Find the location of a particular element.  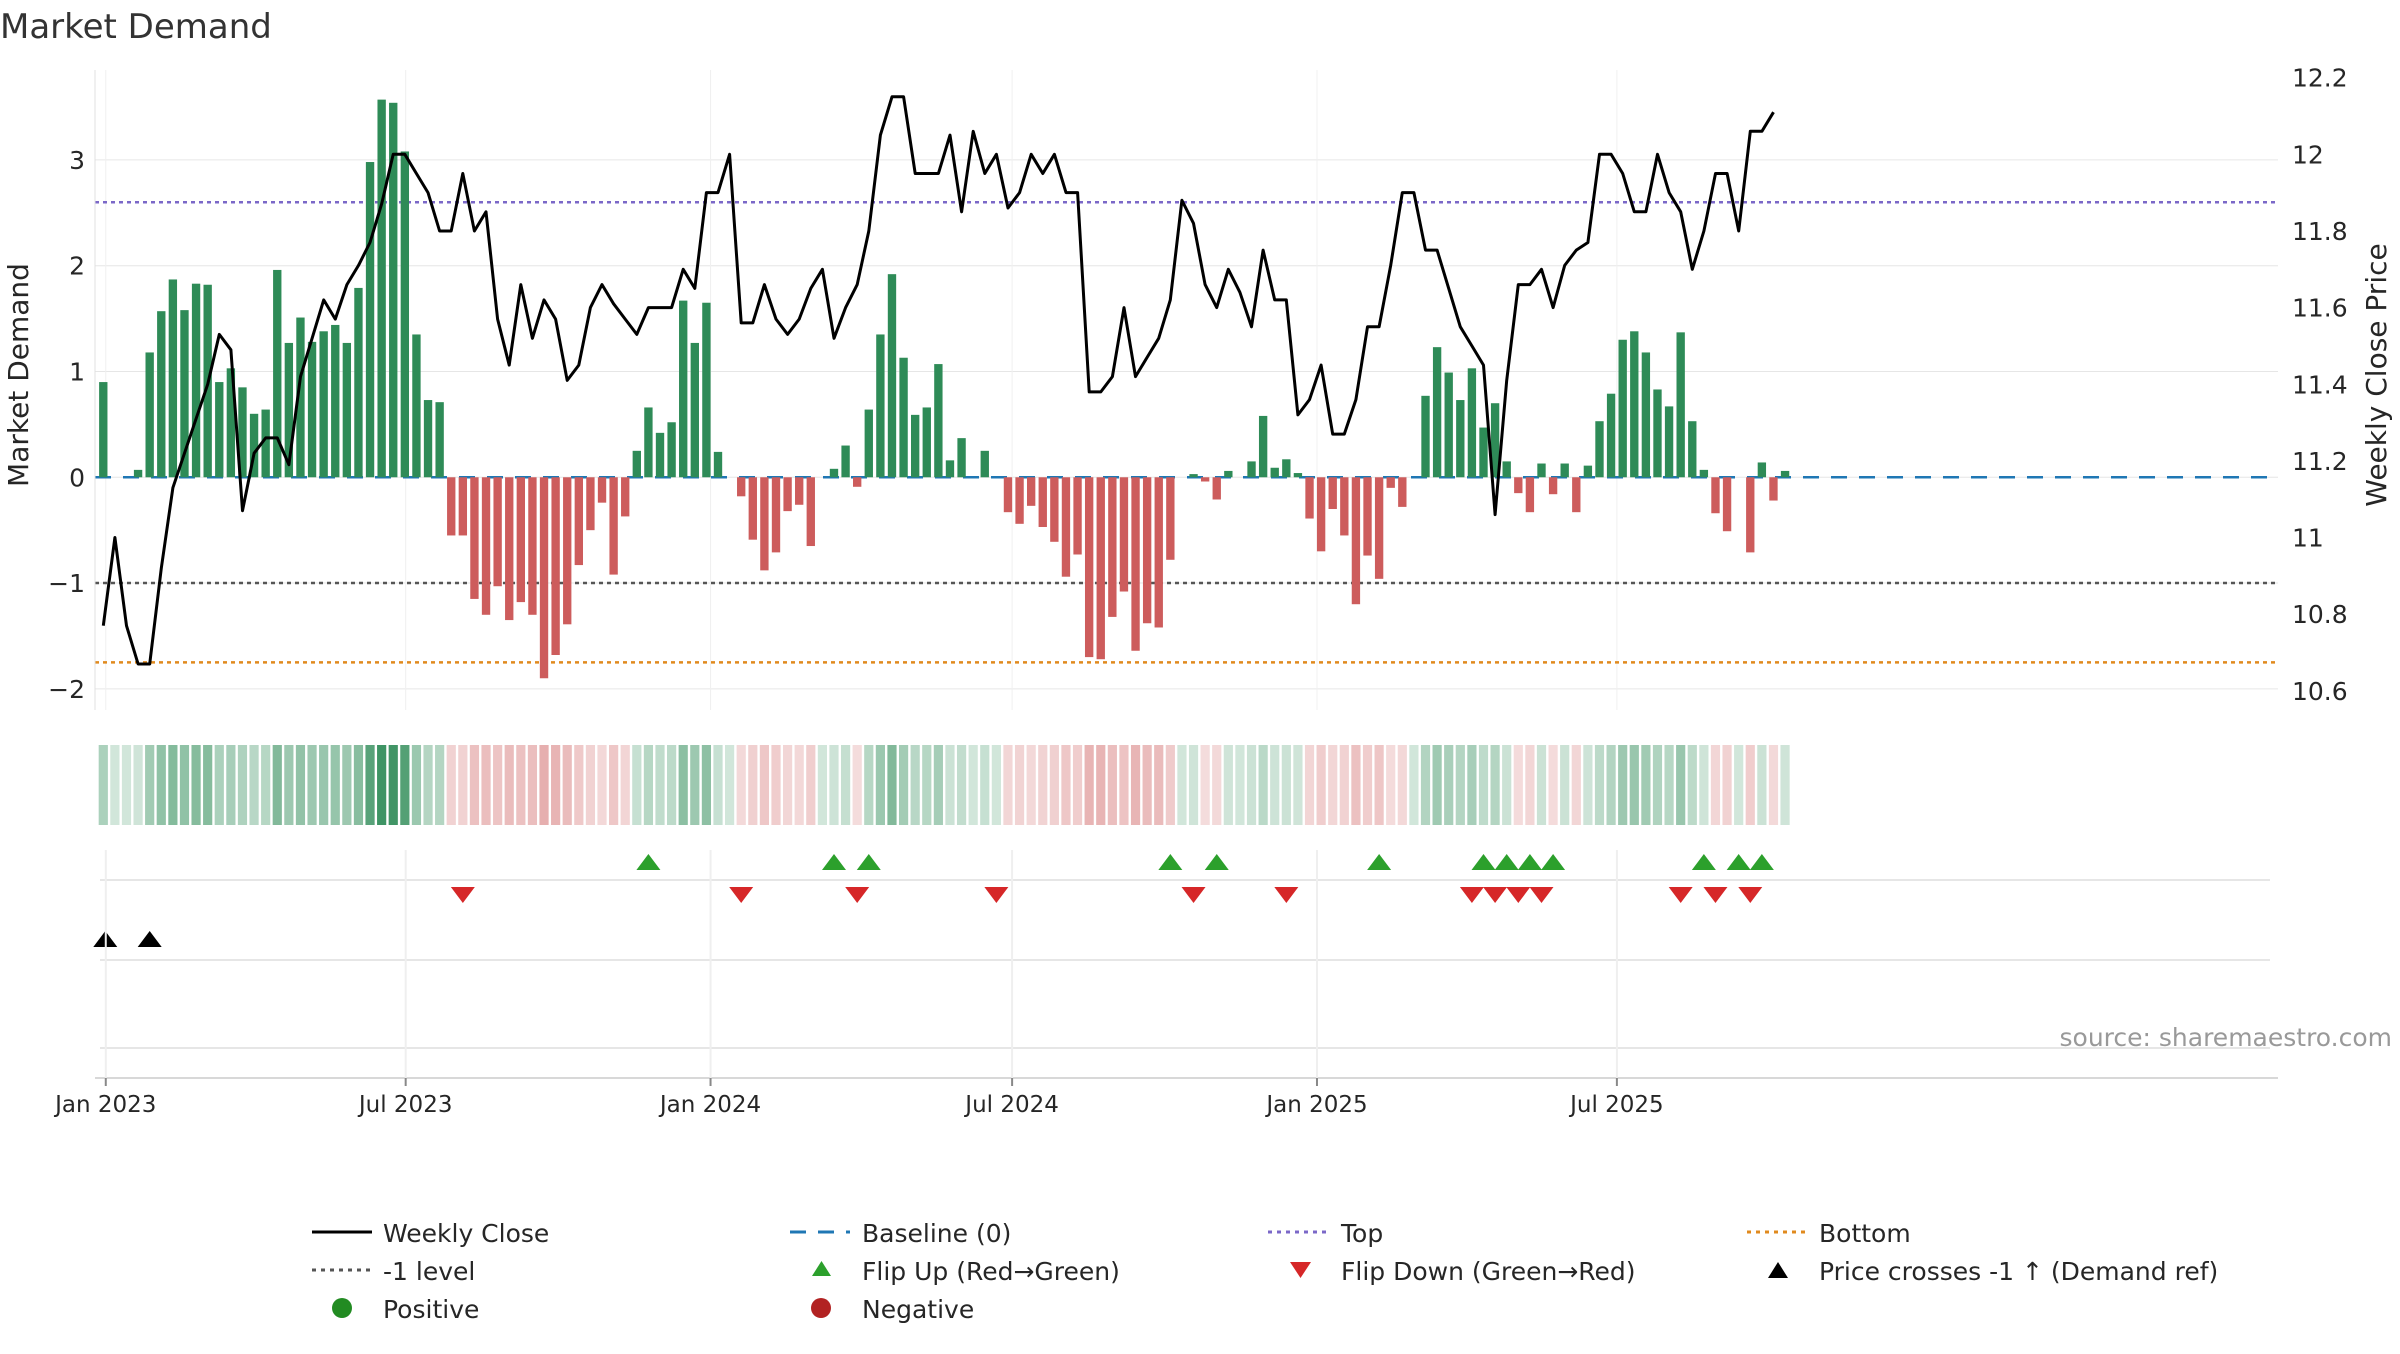

y-tick-label: 3 is located at coordinates (77, 160).